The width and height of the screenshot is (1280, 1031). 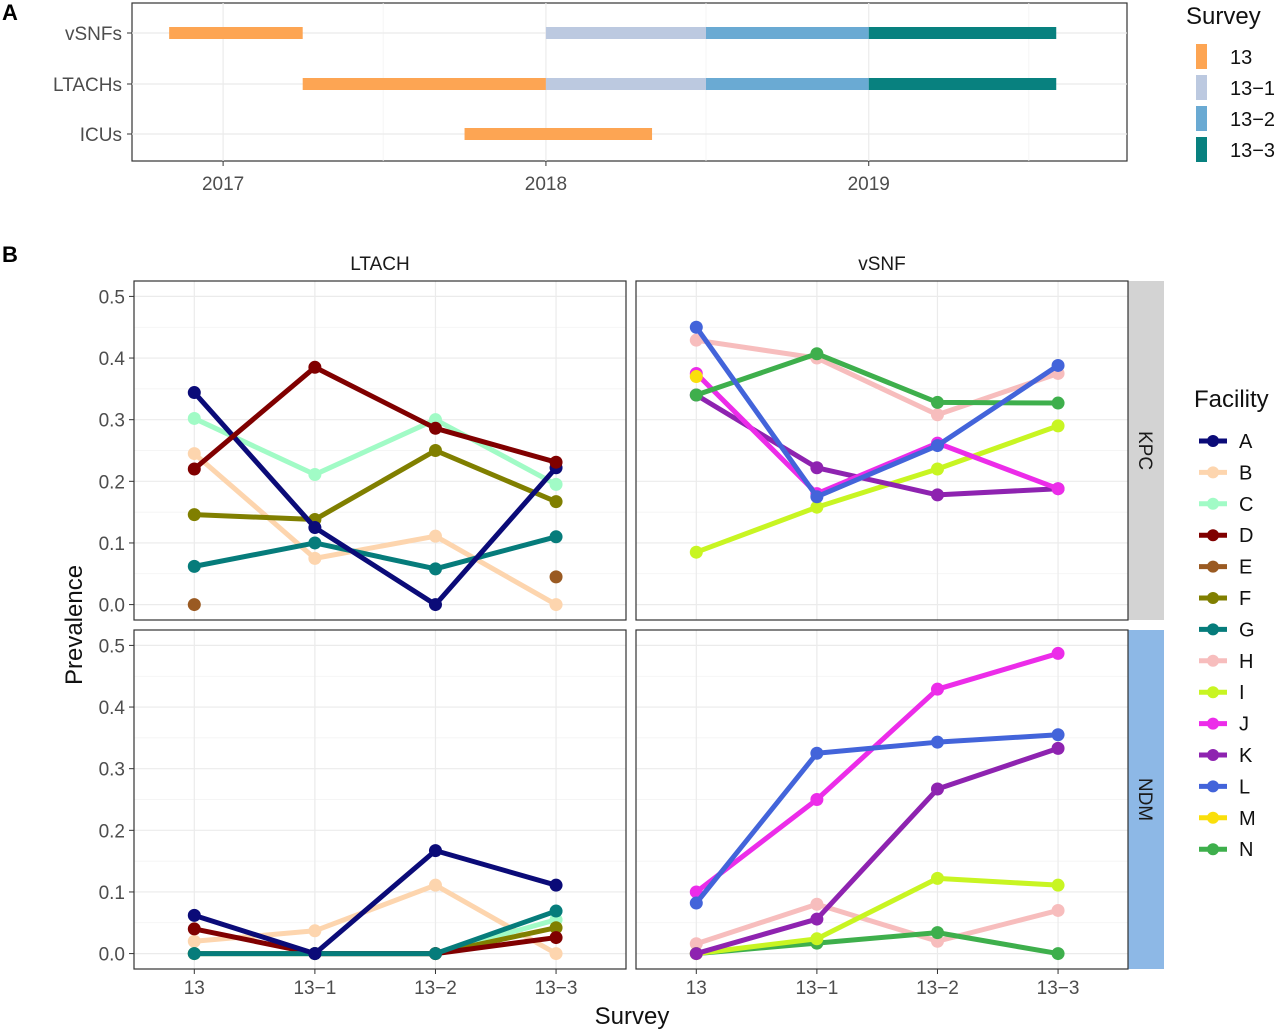 I want to click on series-facility-g, so click(x=375, y=553).